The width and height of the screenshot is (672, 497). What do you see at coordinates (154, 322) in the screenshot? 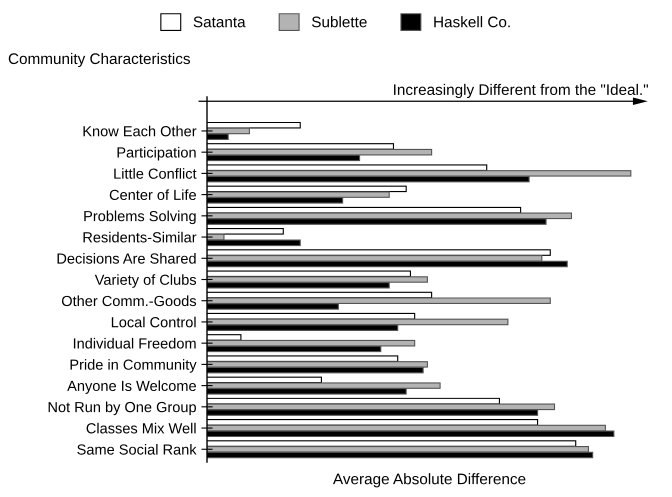
I see `y-tick-label: Local Control` at bounding box center [154, 322].